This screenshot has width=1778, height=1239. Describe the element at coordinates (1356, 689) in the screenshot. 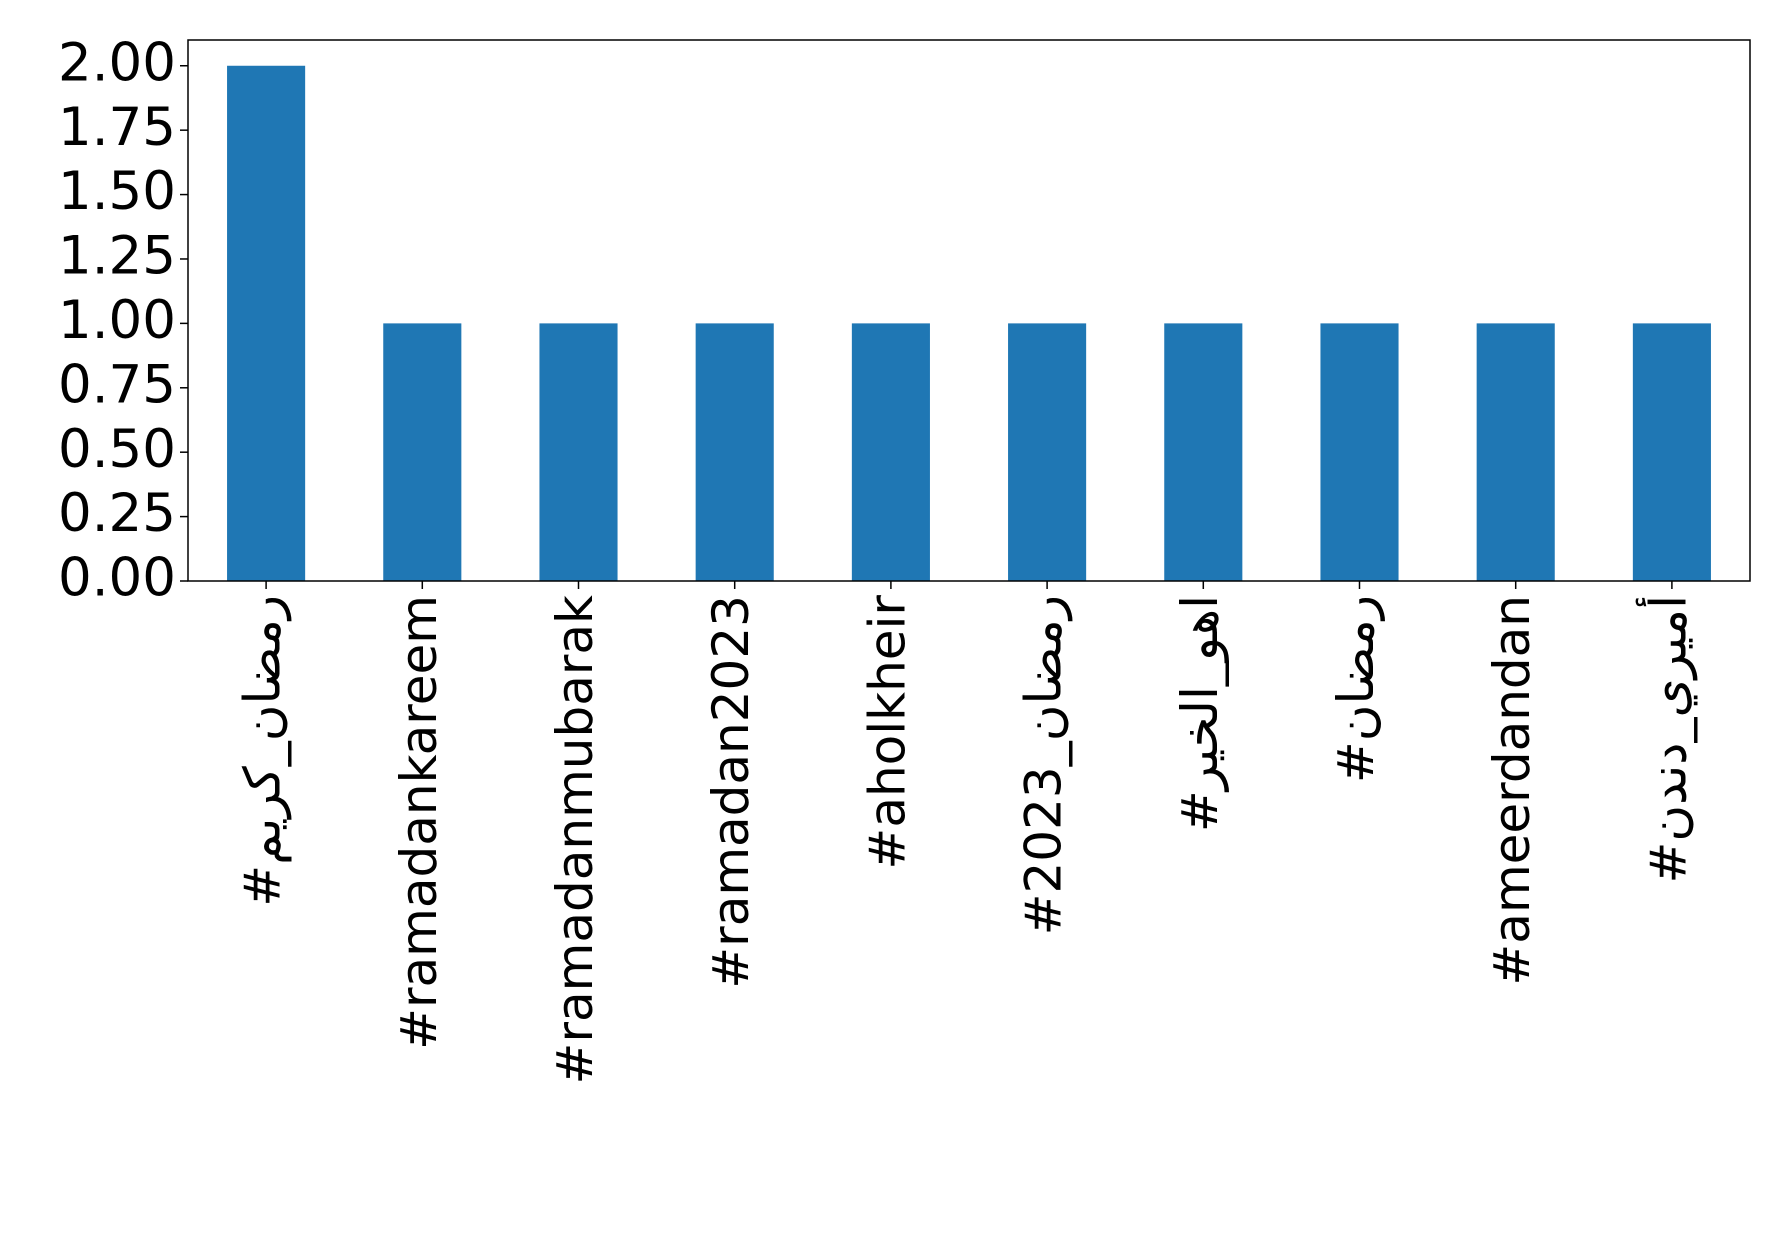

I see `x-tick-label: #رمضان` at that location.